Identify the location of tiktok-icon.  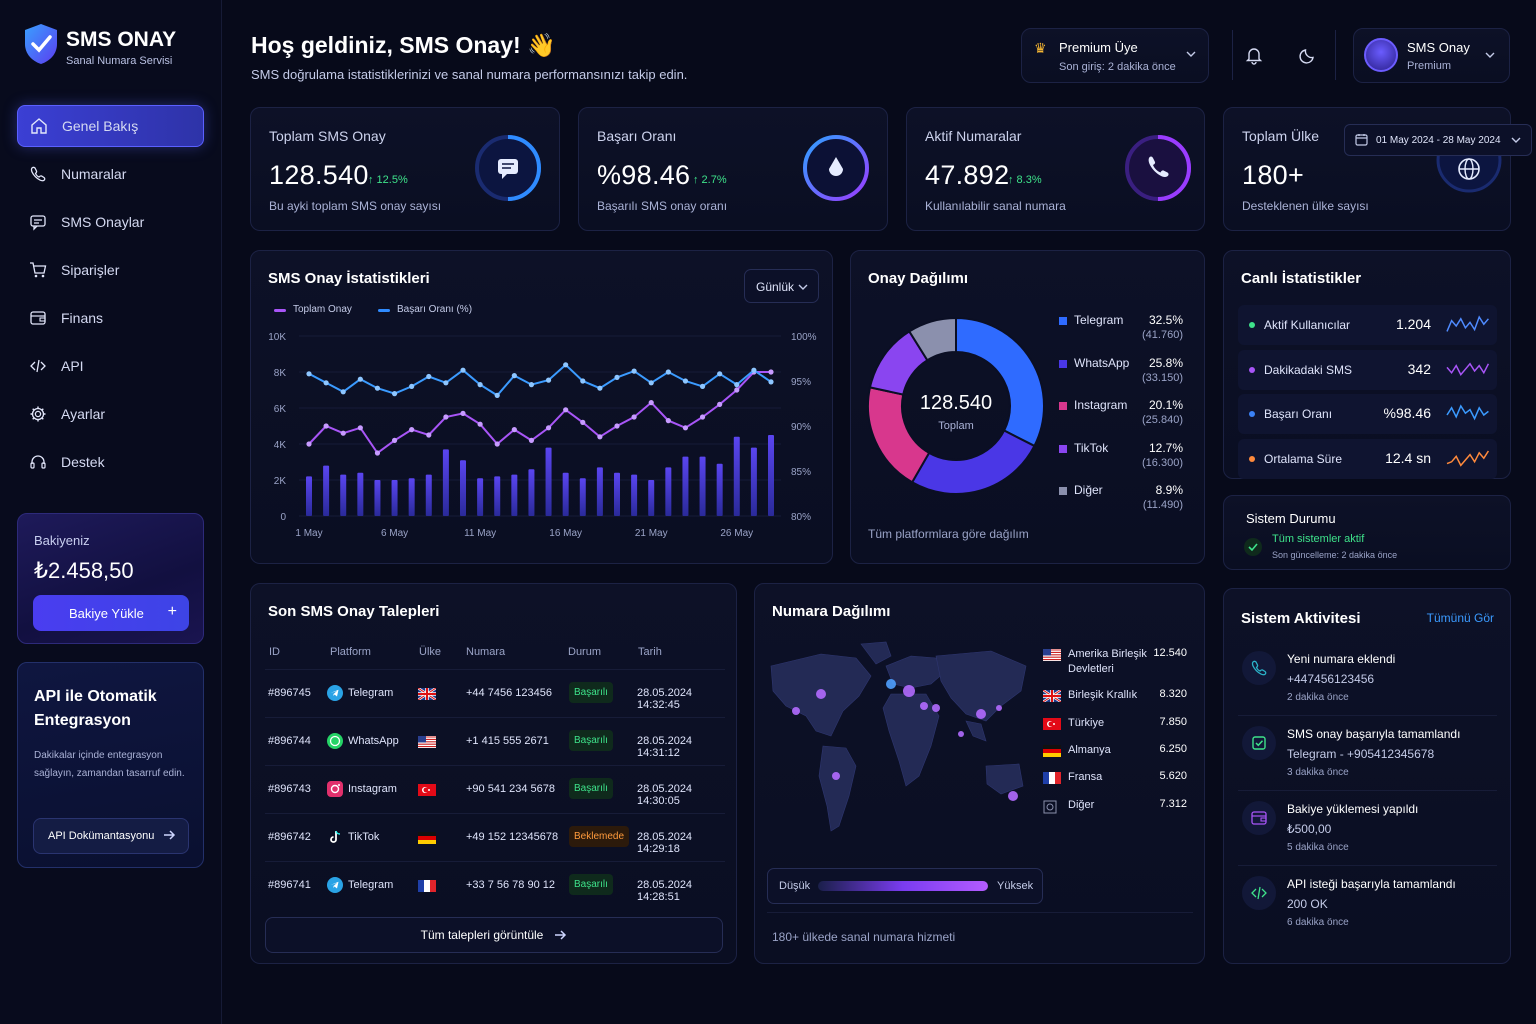
(335, 837).